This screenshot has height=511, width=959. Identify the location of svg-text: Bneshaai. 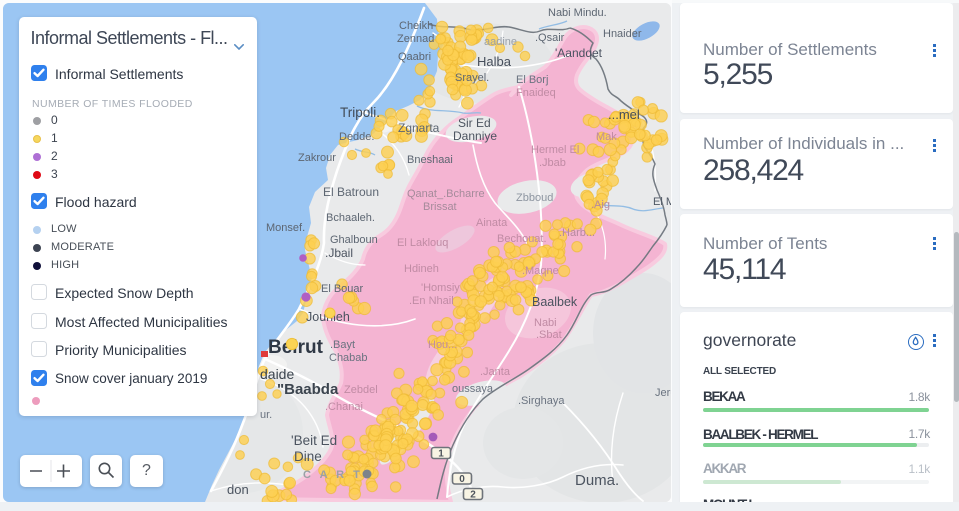
(430, 160).